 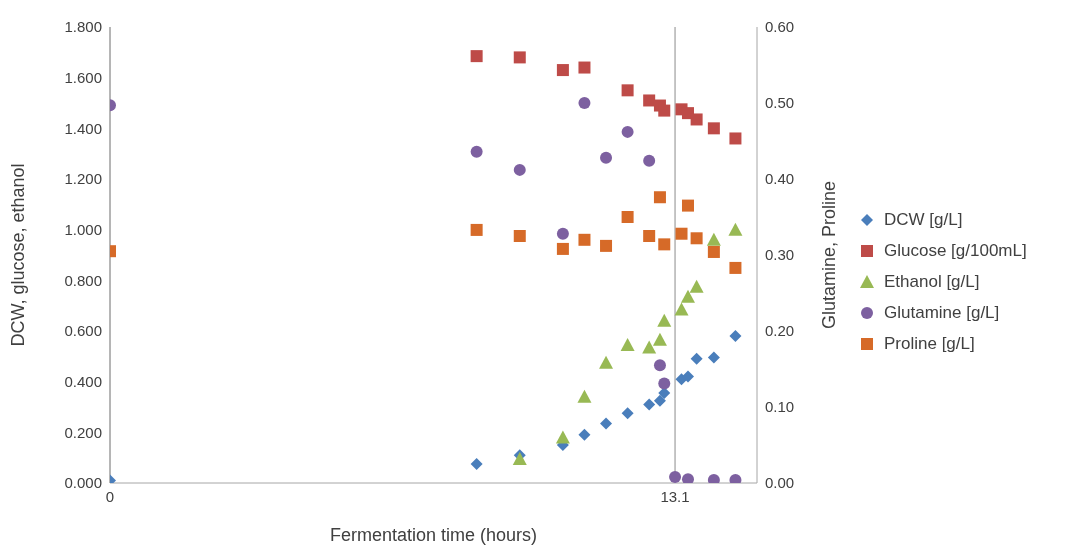 What do you see at coordinates (955, 250) in the screenshot?
I see `legend-label: Glucose [g/100mL]` at bounding box center [955, 250].